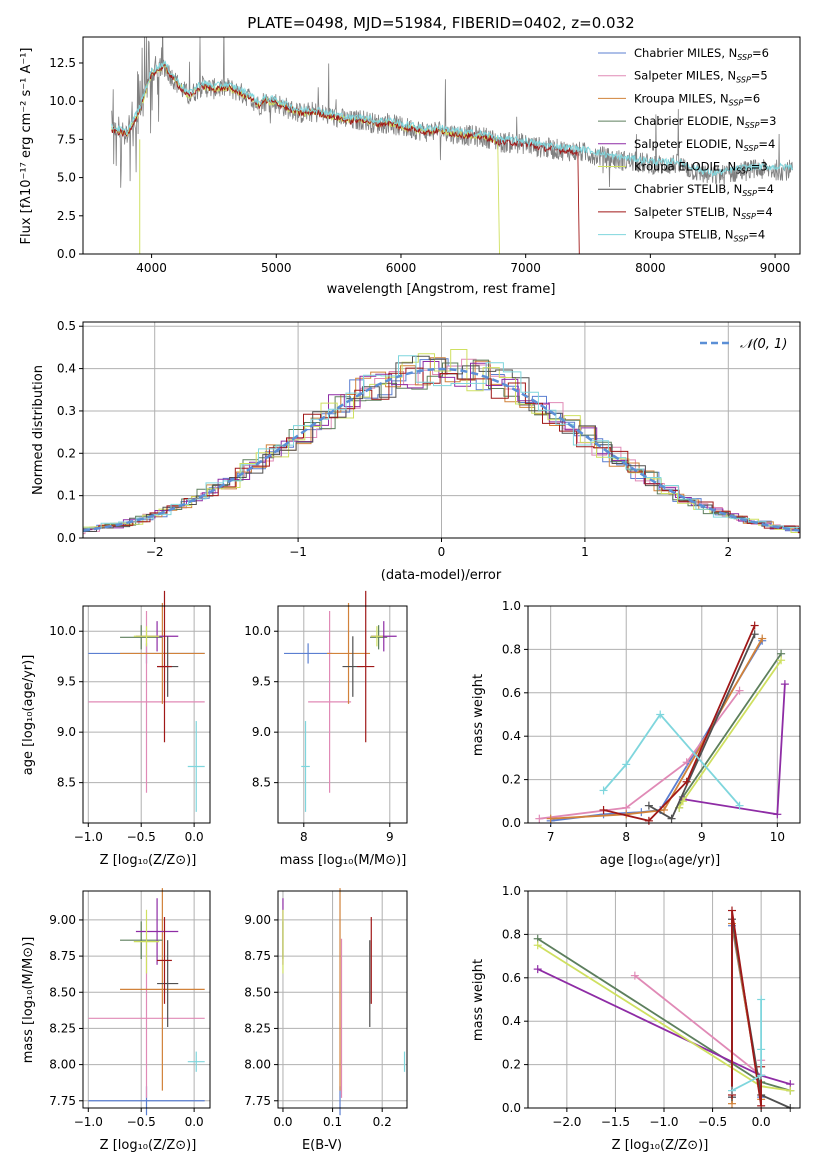 This screenshot has width=819, height=1170. Describe the element at coordinates (66, 732) in the screenshot. I see `z-age-ytick-label: 9.0` at that location.